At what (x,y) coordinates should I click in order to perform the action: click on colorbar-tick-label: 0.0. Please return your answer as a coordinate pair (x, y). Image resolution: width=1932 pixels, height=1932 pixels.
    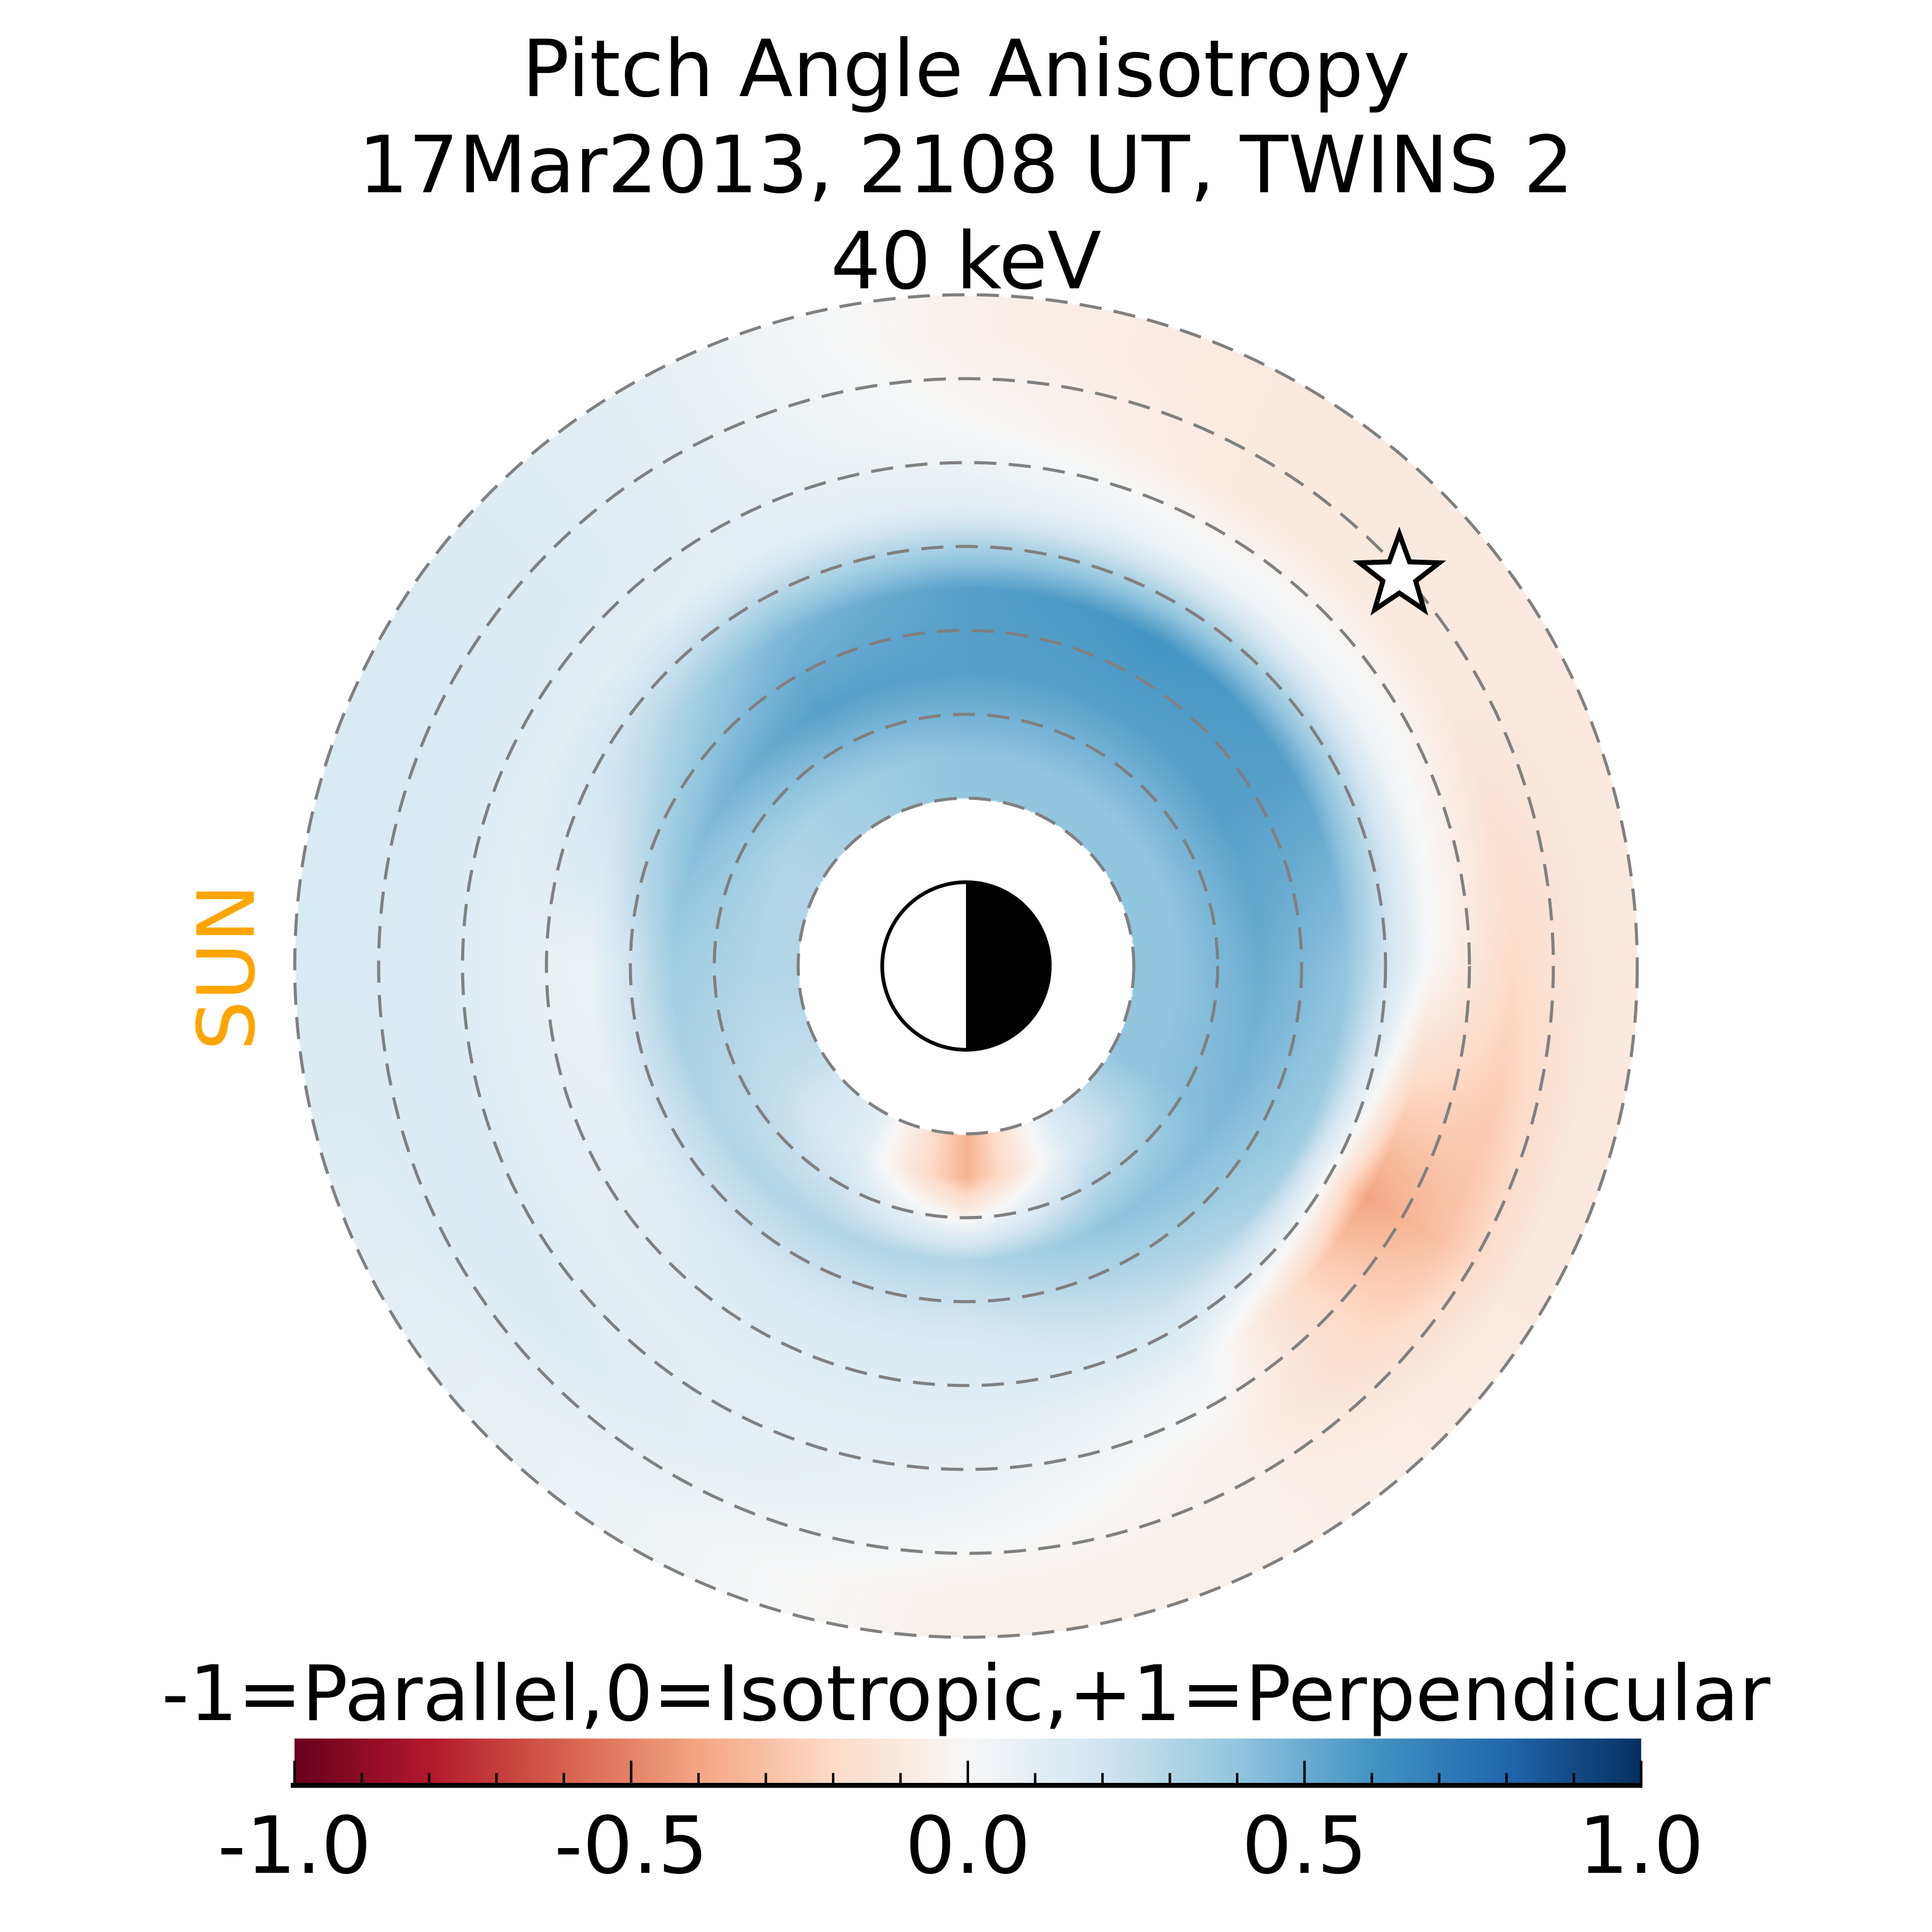
    Looking at the image, I should click on (968, 1847).